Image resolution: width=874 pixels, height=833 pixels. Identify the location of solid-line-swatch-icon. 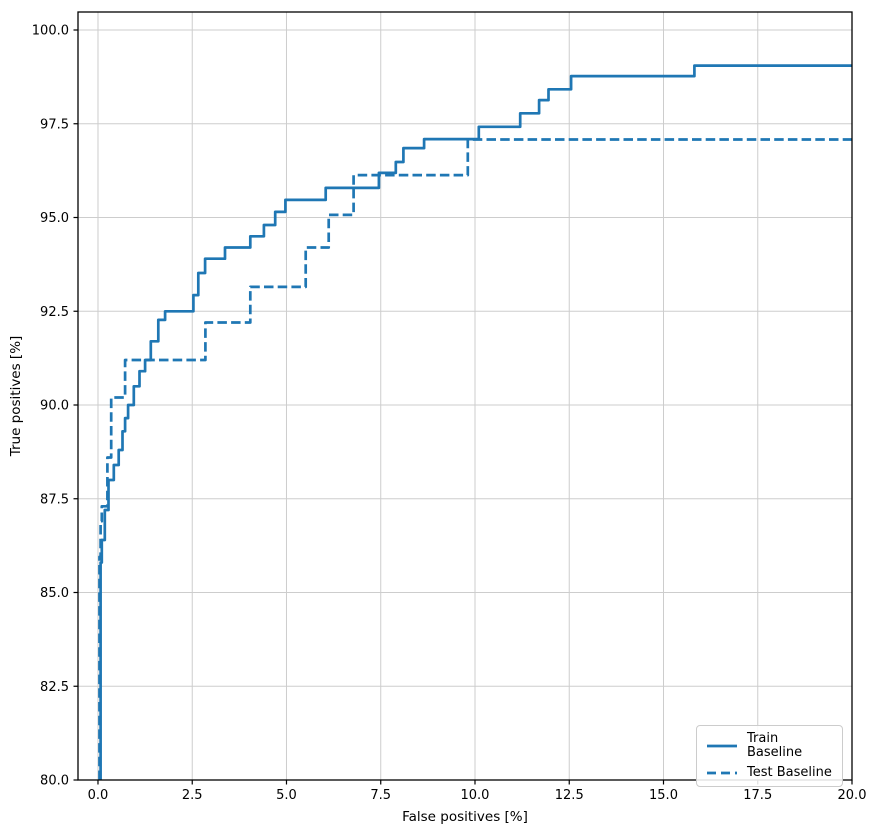
(722, 746).